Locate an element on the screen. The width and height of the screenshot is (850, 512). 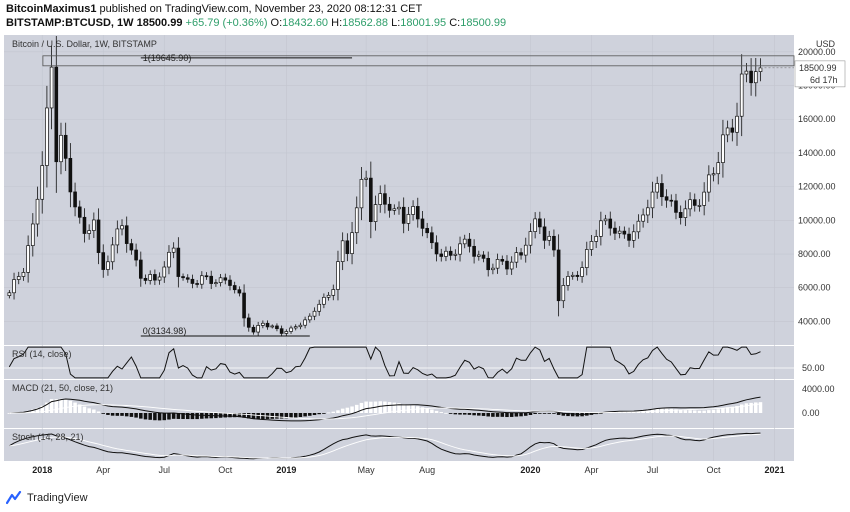
l-value: 18001.95 is located at coordinates (423, 23).